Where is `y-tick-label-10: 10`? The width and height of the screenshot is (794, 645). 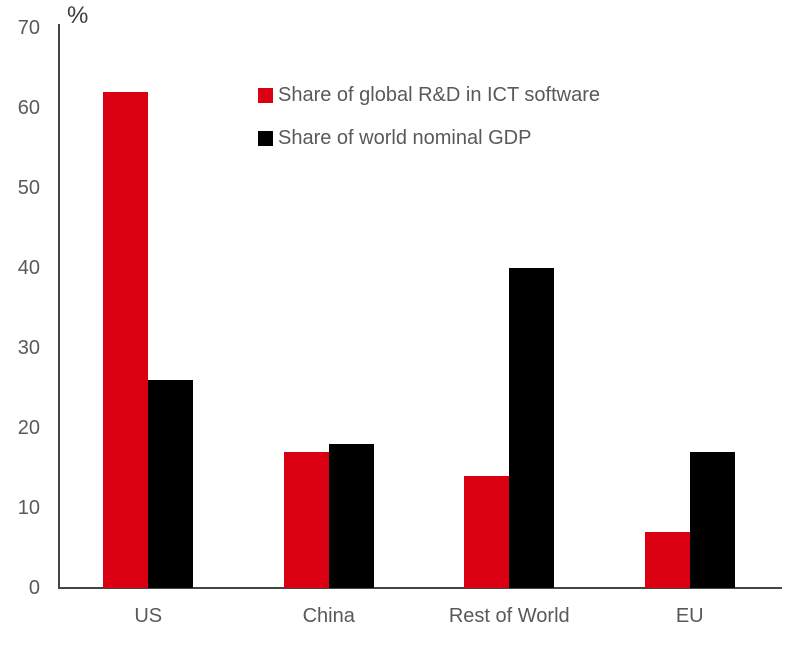 y-tick-label-10: 10 is located at coordinates (28, 508).